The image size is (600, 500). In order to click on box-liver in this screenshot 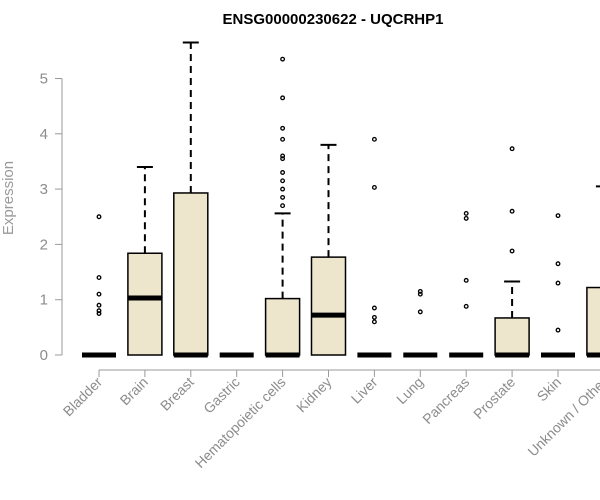, I will do `click(374, 247)`.